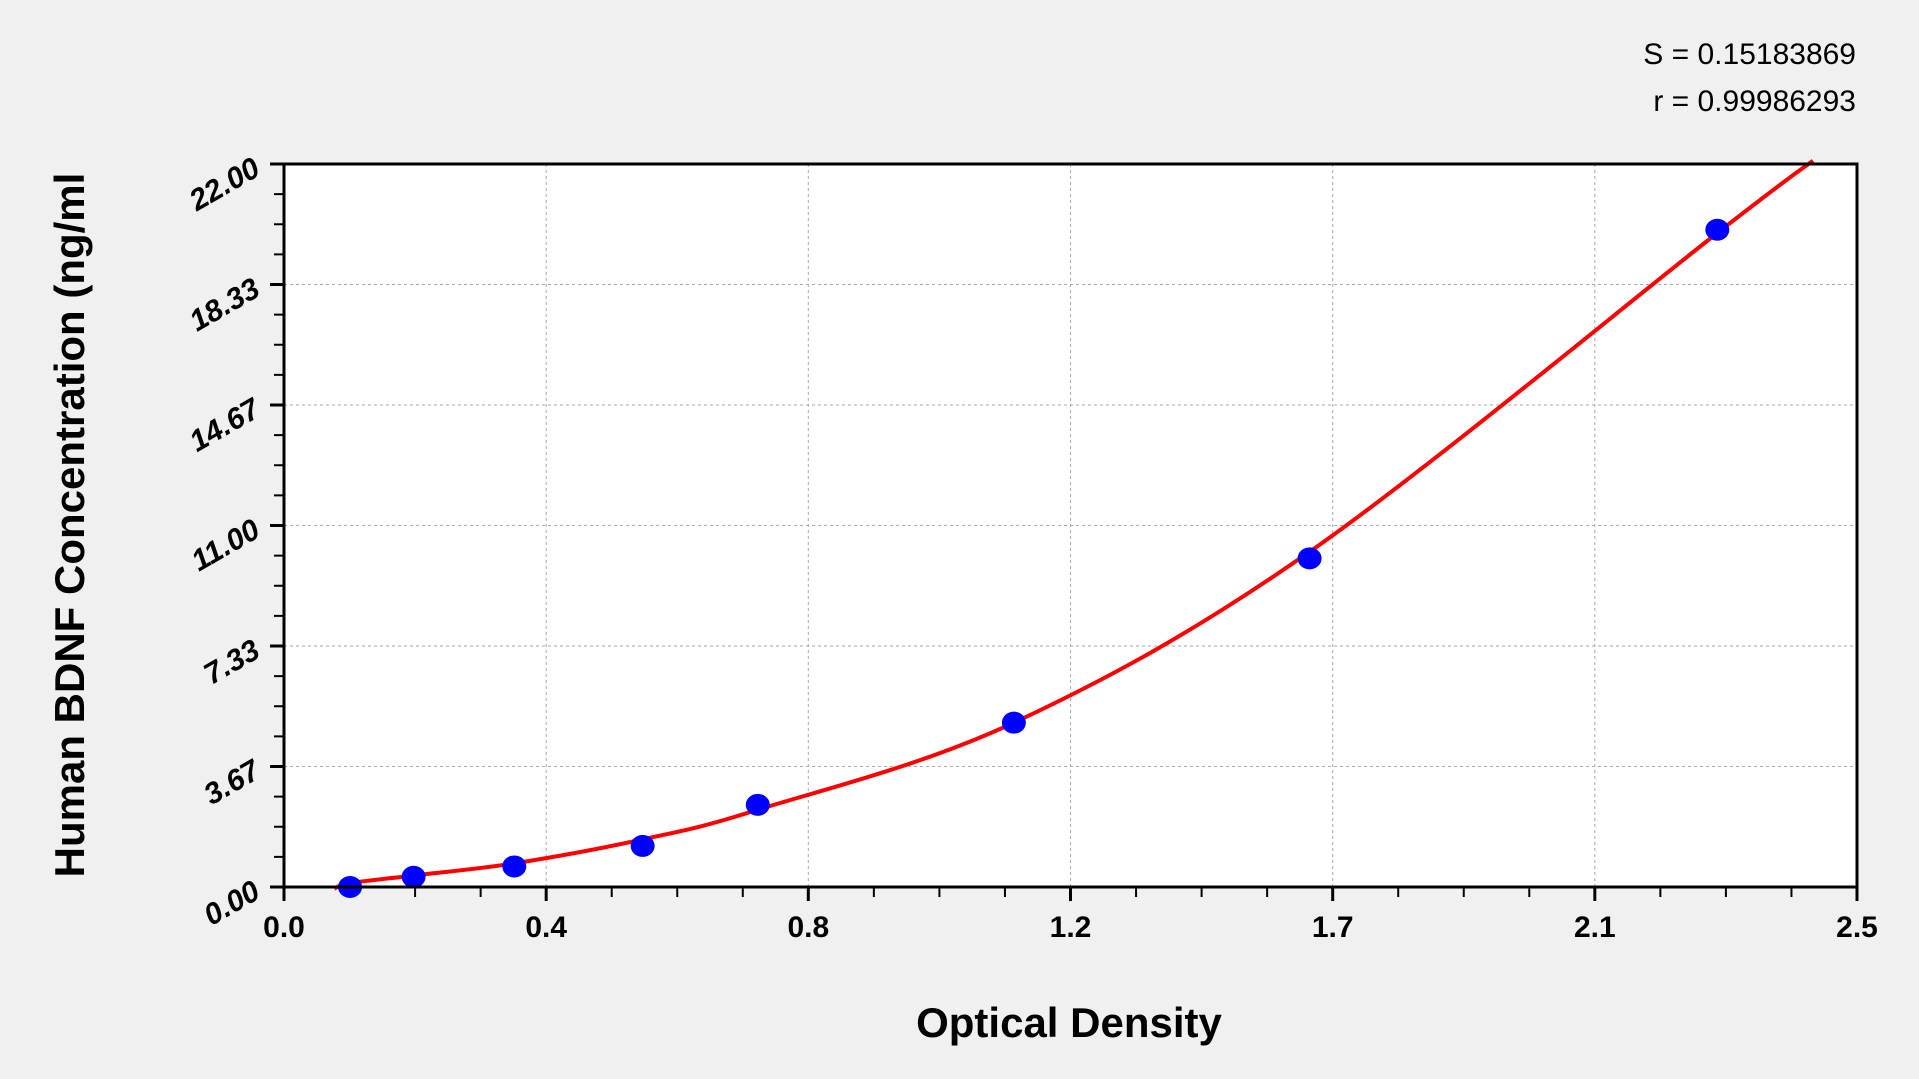 This screenshot has height=1079, width=1919. I want to click on x-tick-label: 1.2, so click(1071, 927).